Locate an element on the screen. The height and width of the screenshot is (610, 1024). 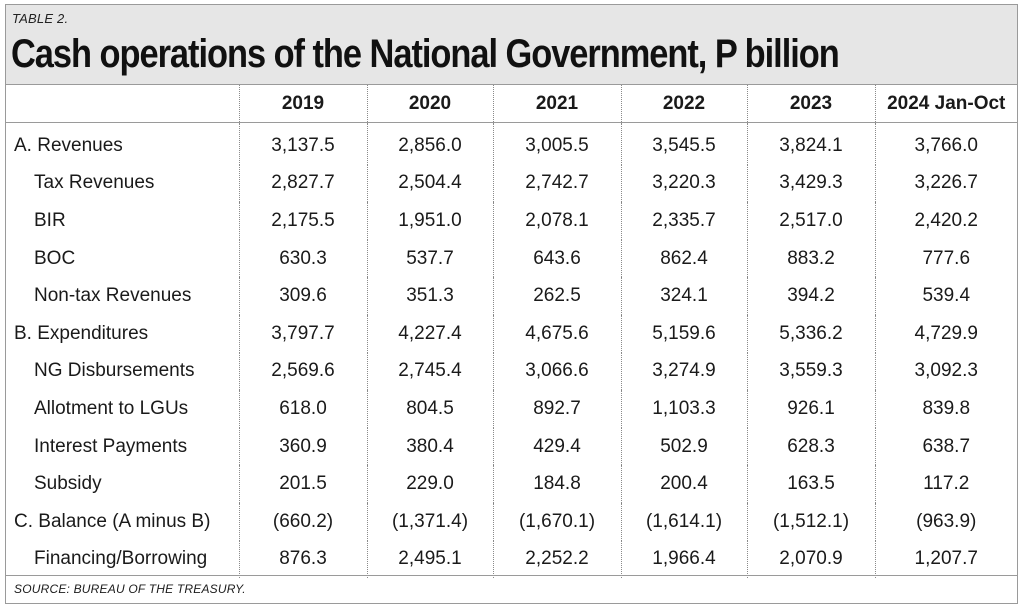
table-cell: 4,729.9 is located at coordinates (945, 333).